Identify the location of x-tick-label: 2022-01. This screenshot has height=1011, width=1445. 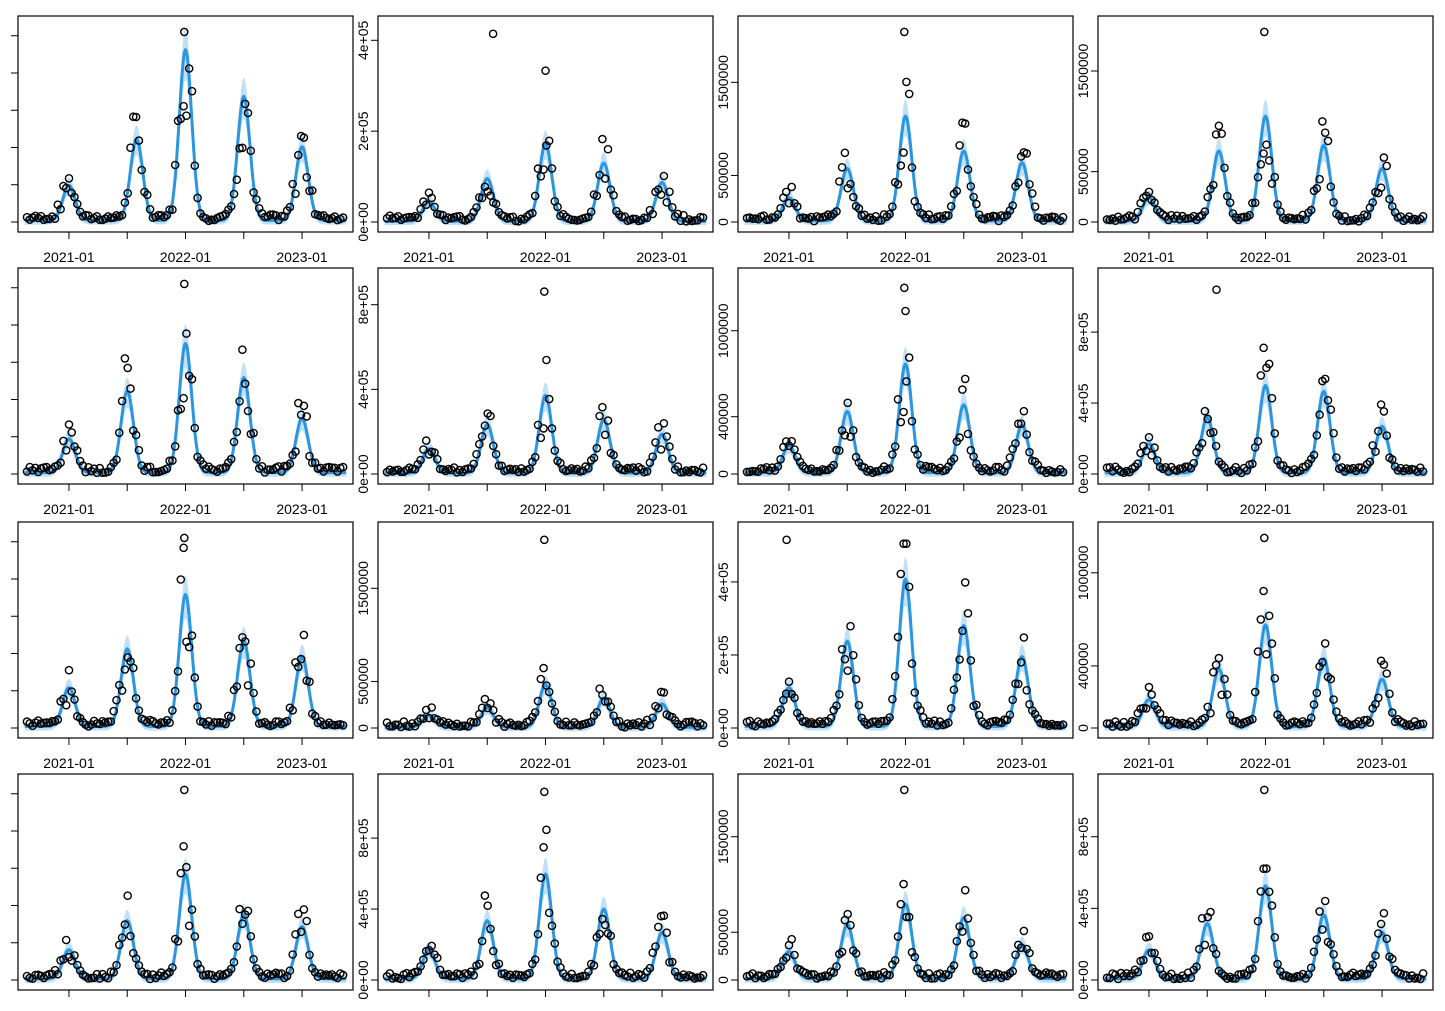
(546, 509).